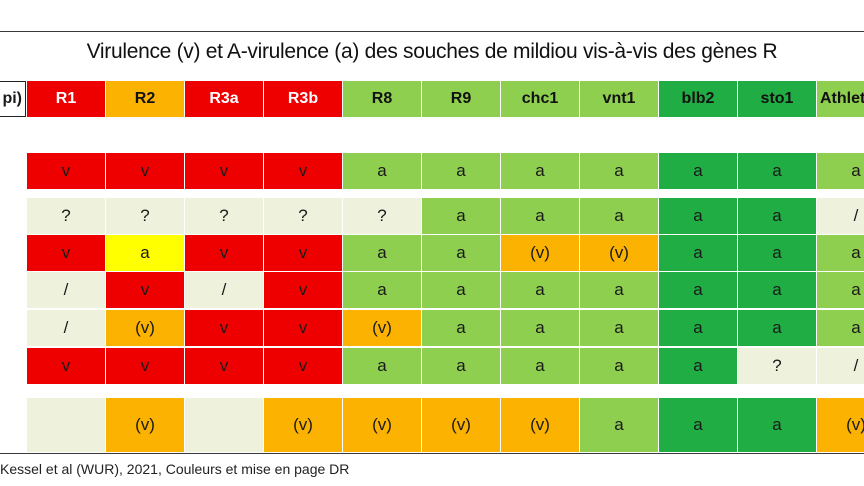  I want to click on column-header: chc1, so click(540, 99).